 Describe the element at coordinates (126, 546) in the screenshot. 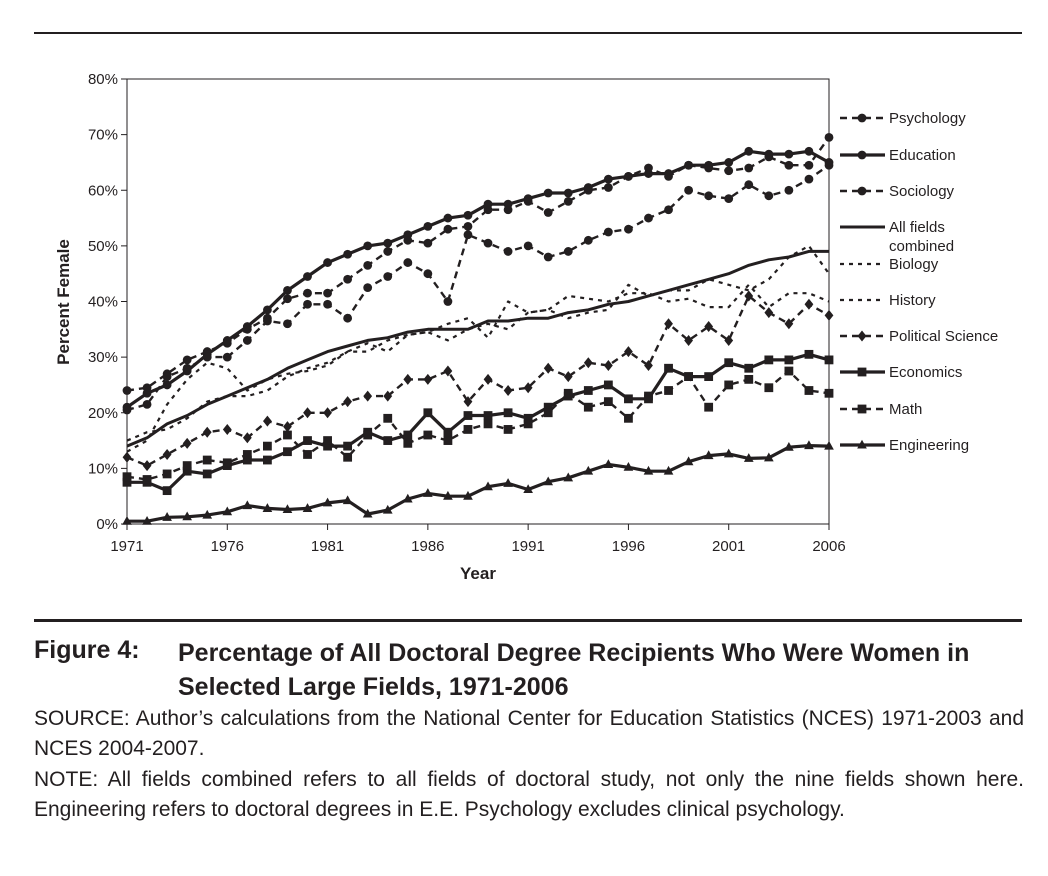

I see `x-tick-label: 1971` at that location.